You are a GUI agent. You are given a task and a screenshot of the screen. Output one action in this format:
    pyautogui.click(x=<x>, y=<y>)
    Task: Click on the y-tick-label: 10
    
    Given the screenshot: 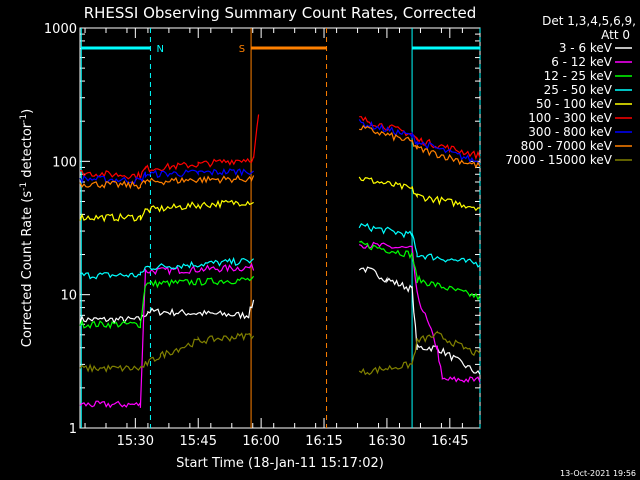 What is the action you would take?
    pyautogui.click(x=68, y=296)
    